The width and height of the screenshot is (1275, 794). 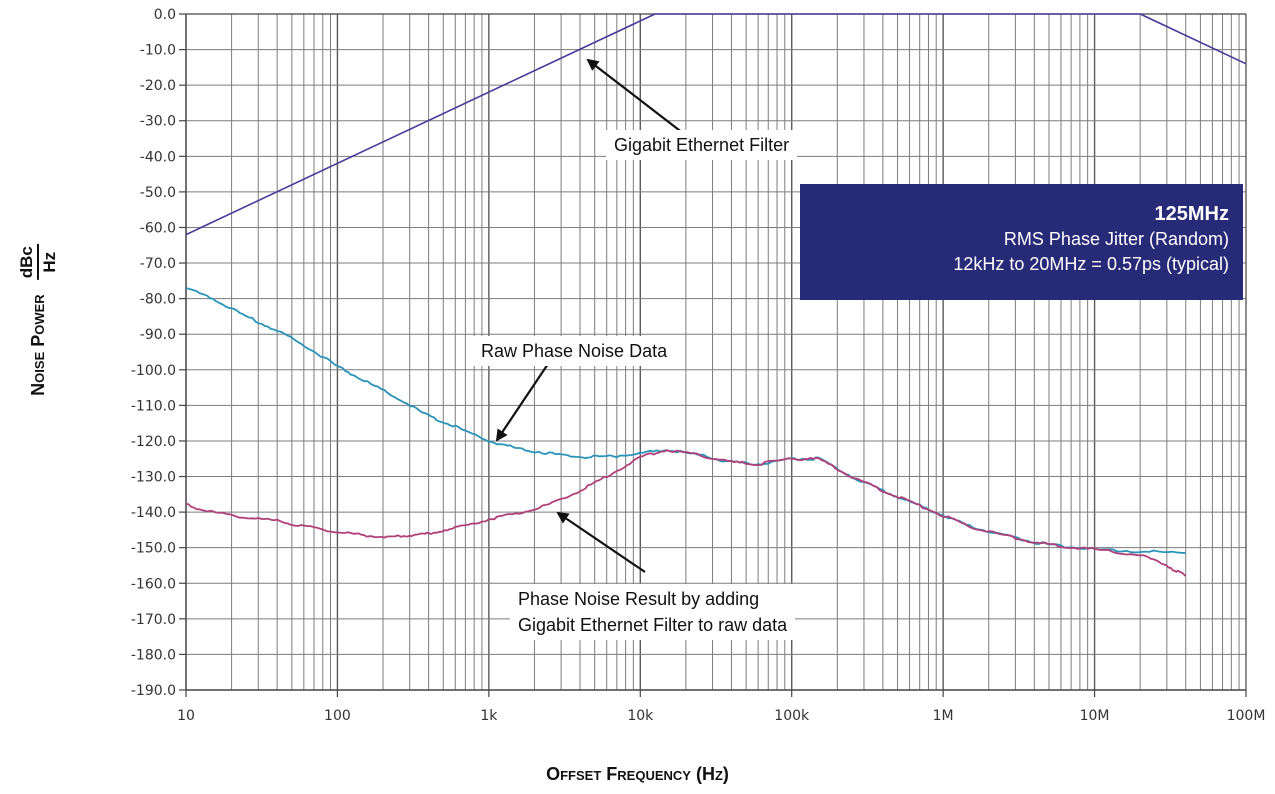 What do you see at coordinates (524, 399) in the screenshot?
I see `raw-arrow` at bounding box center [524, 399].